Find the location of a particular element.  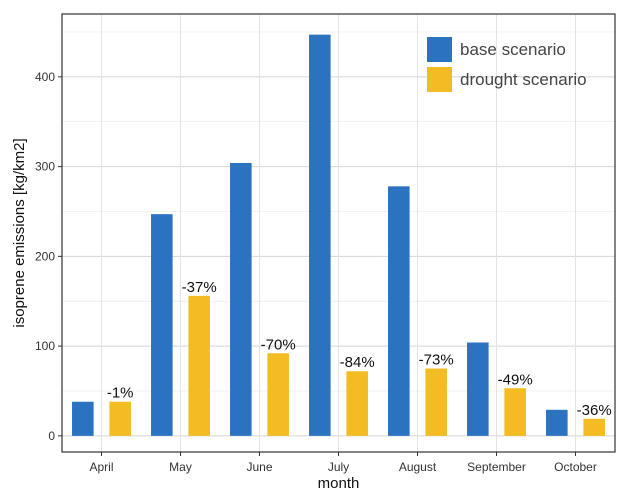

bar-base-july is located at coordinates (320, 235).